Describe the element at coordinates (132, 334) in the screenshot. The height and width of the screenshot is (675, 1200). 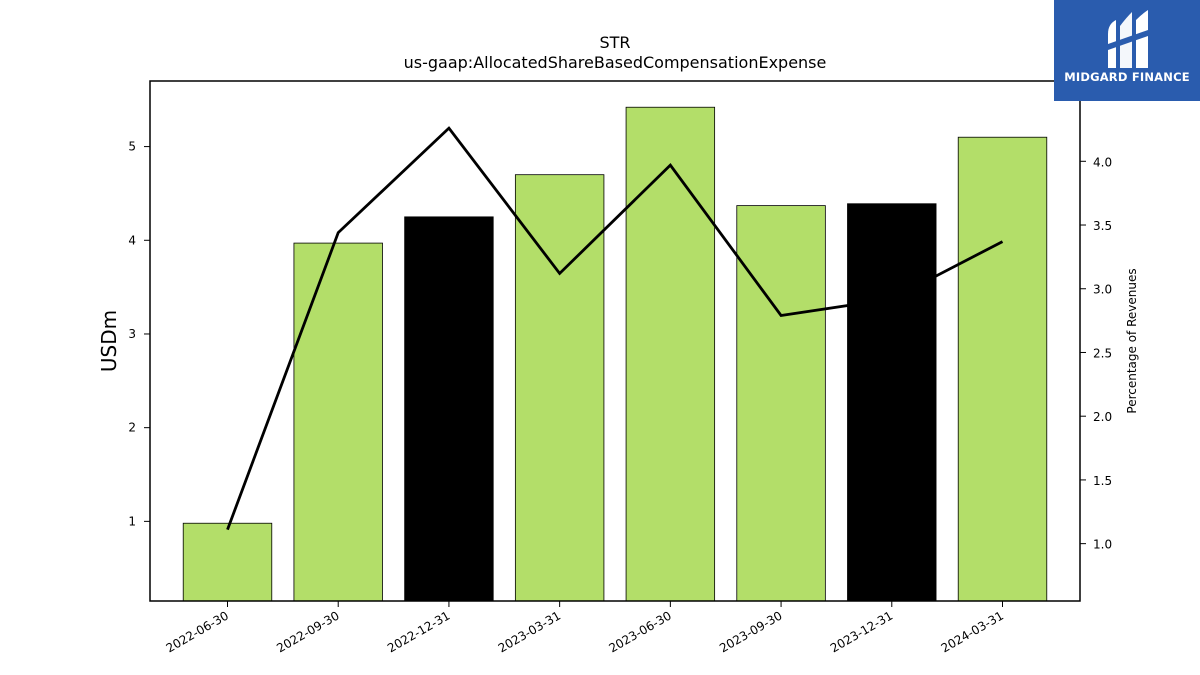
I see `y-tick-label: 3` at that location.